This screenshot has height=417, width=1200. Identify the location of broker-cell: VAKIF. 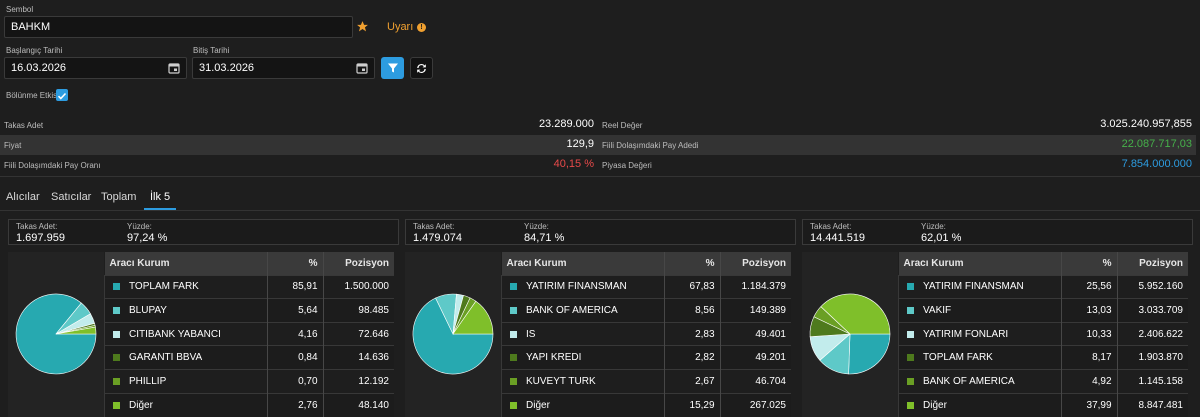
(980, 310).